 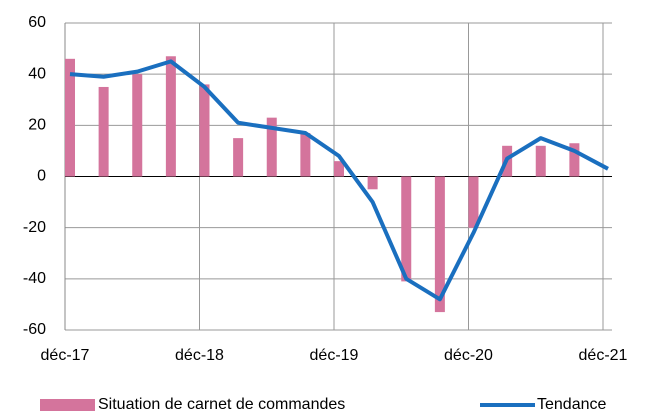 What do you see at coordinates (65, 355) in the screenshot?
I see `x-tick-label: déc-17` at bounding box center [65, 355].